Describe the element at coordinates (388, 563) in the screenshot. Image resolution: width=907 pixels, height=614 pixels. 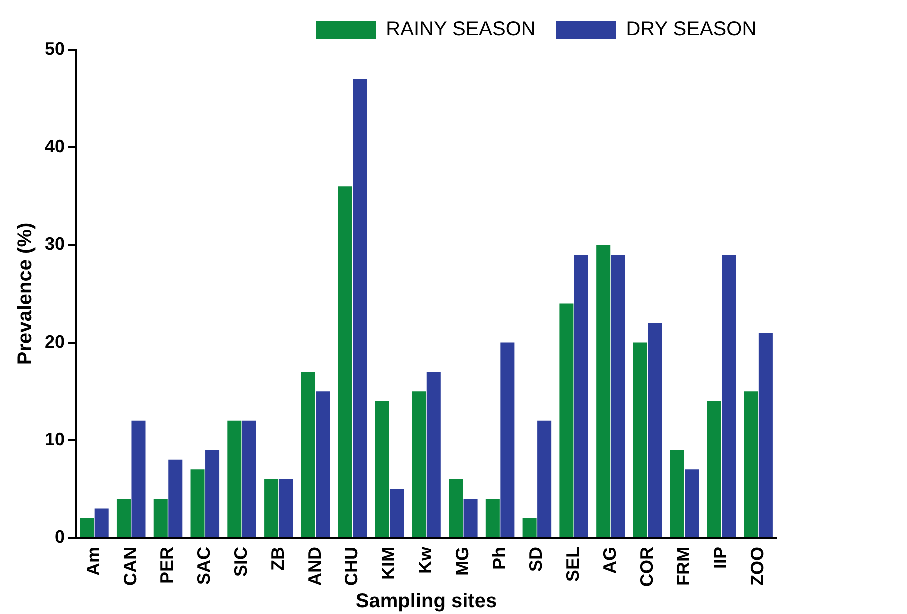
I see `x-tick-label: KIM` at that location.